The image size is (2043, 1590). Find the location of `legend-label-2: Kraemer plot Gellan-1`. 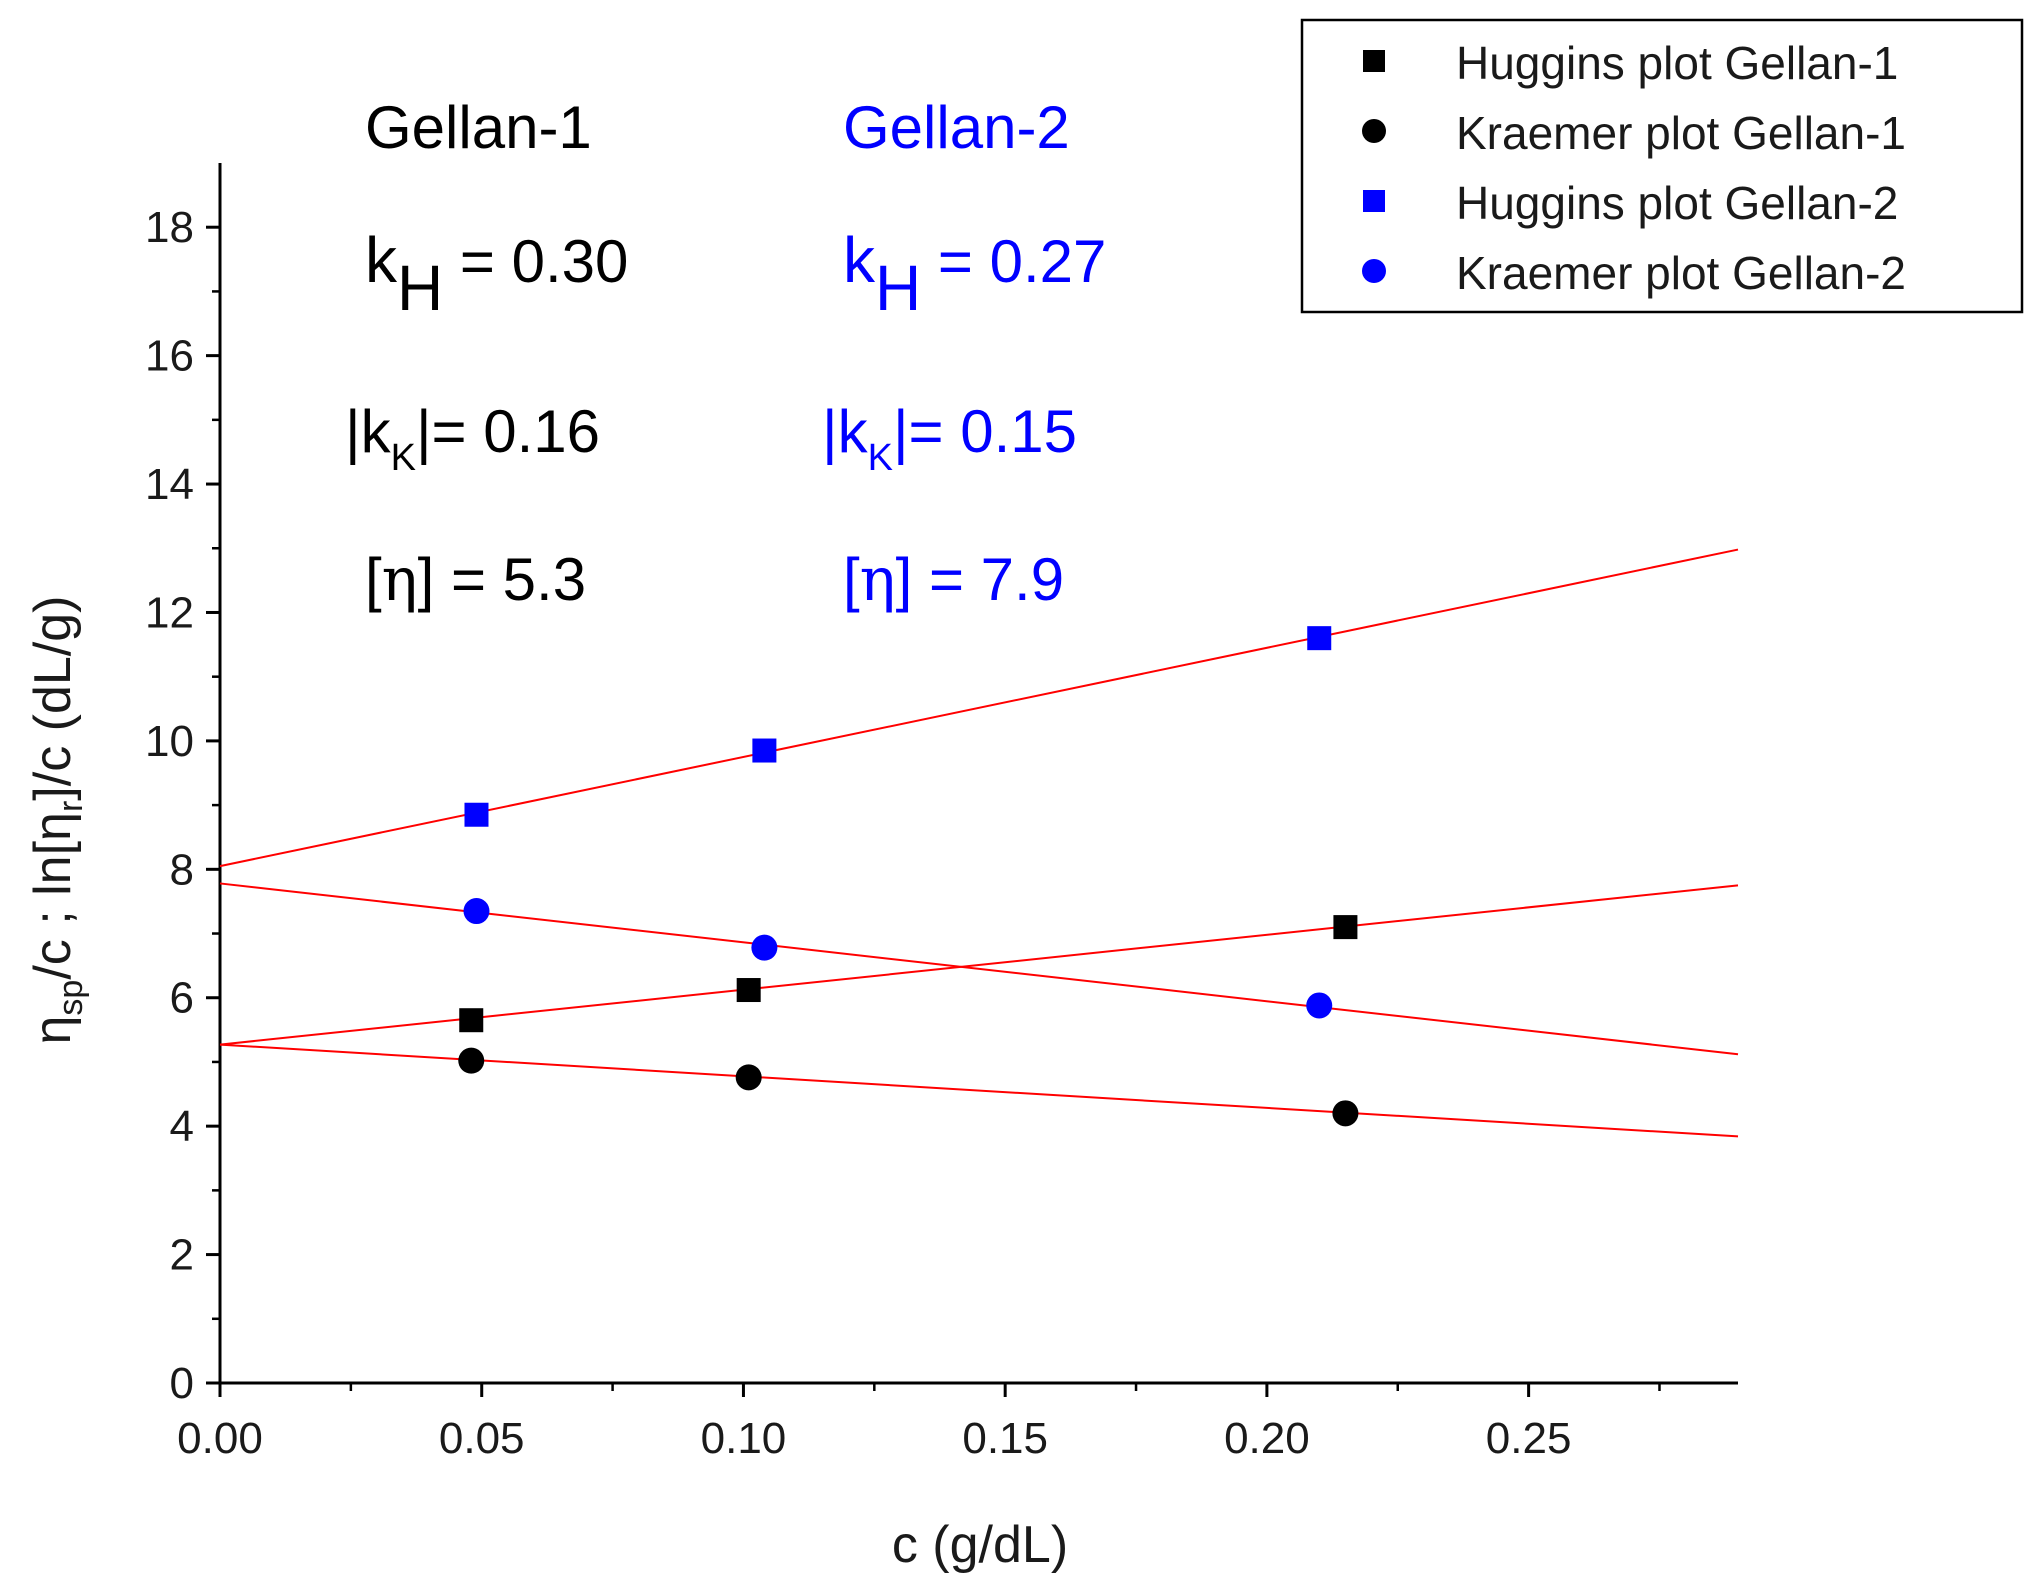

legend-label-2: Kraemer plot Gellan-1 is located at coordinates (1681, 133).